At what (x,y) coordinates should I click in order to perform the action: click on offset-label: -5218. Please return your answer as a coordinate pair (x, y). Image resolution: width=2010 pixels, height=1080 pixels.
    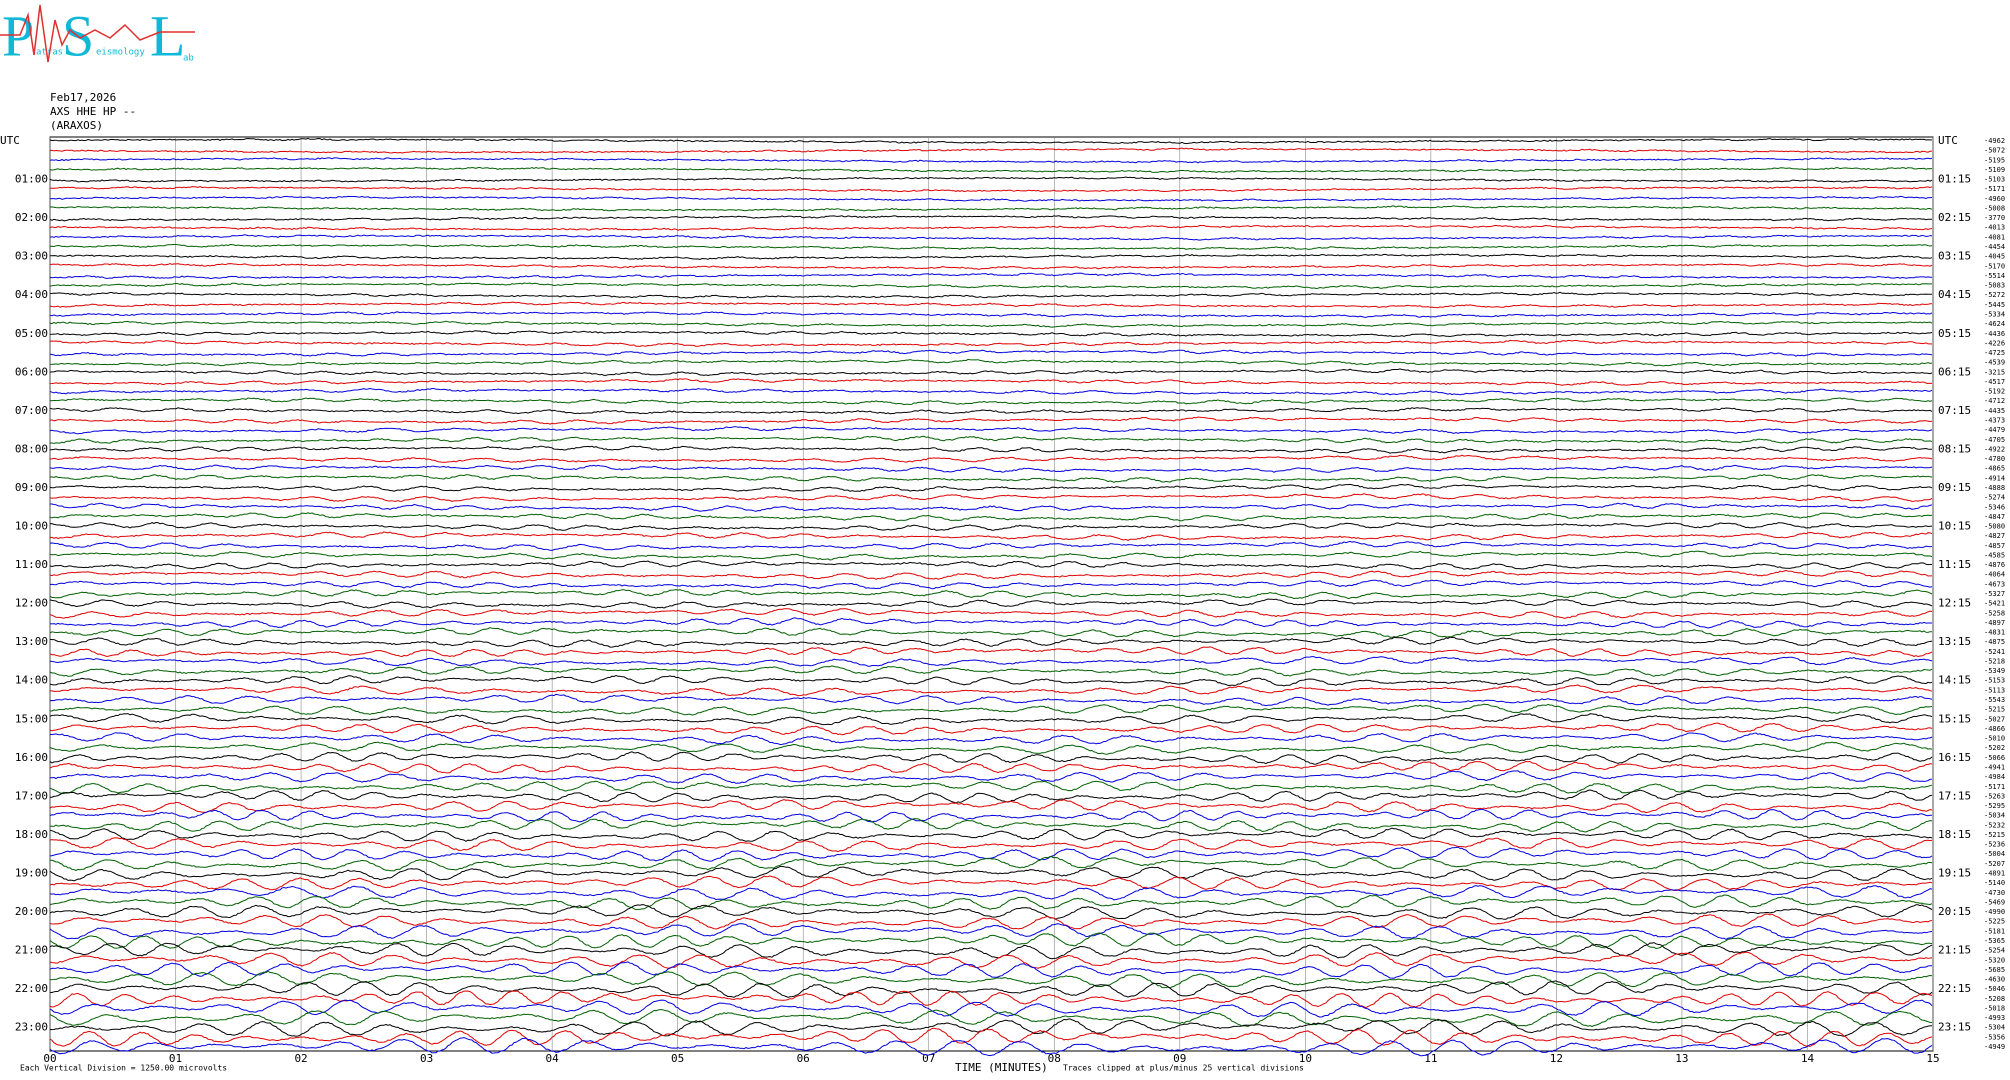
    Looking at the image, I should click on (1994, 661).